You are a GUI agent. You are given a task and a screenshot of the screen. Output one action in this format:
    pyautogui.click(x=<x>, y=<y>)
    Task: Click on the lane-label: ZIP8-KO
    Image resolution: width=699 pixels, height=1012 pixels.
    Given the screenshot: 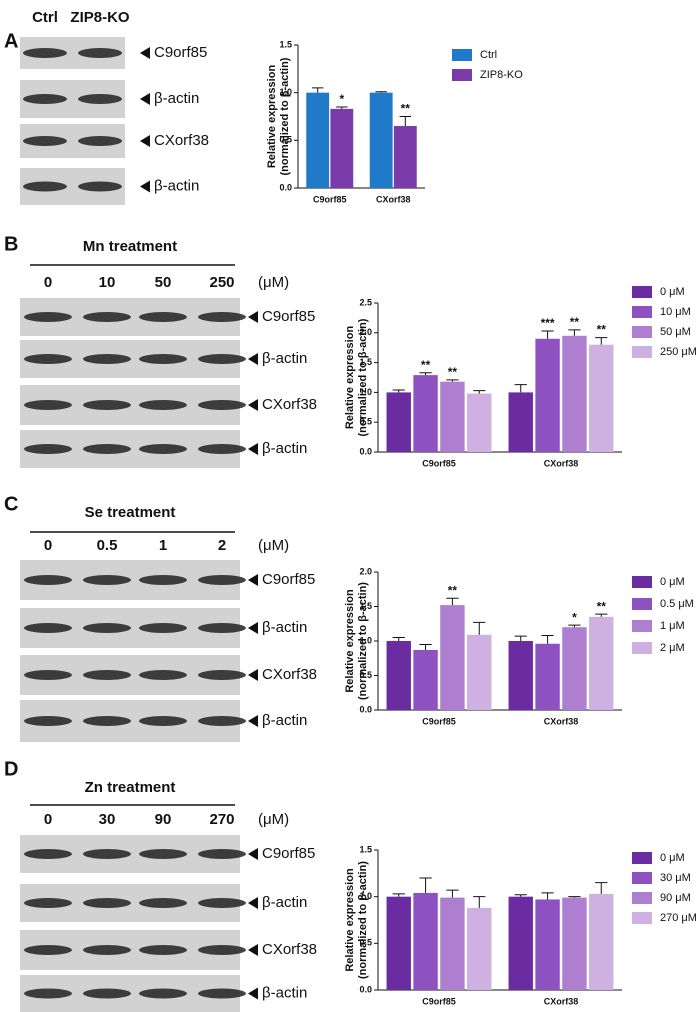 What is the action you would take?
    pyautogui.click(x=100, y=17)
    